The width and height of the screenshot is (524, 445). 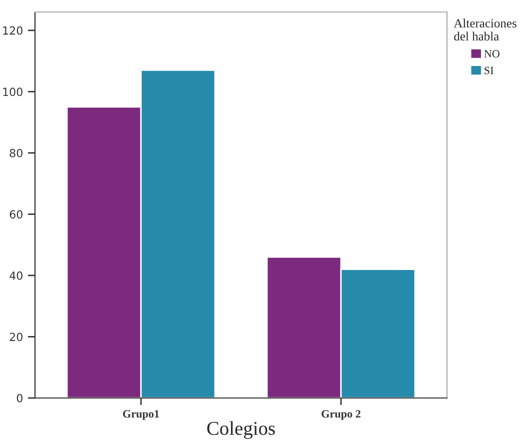 I want to click on y-tick-label: 20, so click(x=16, y=337).